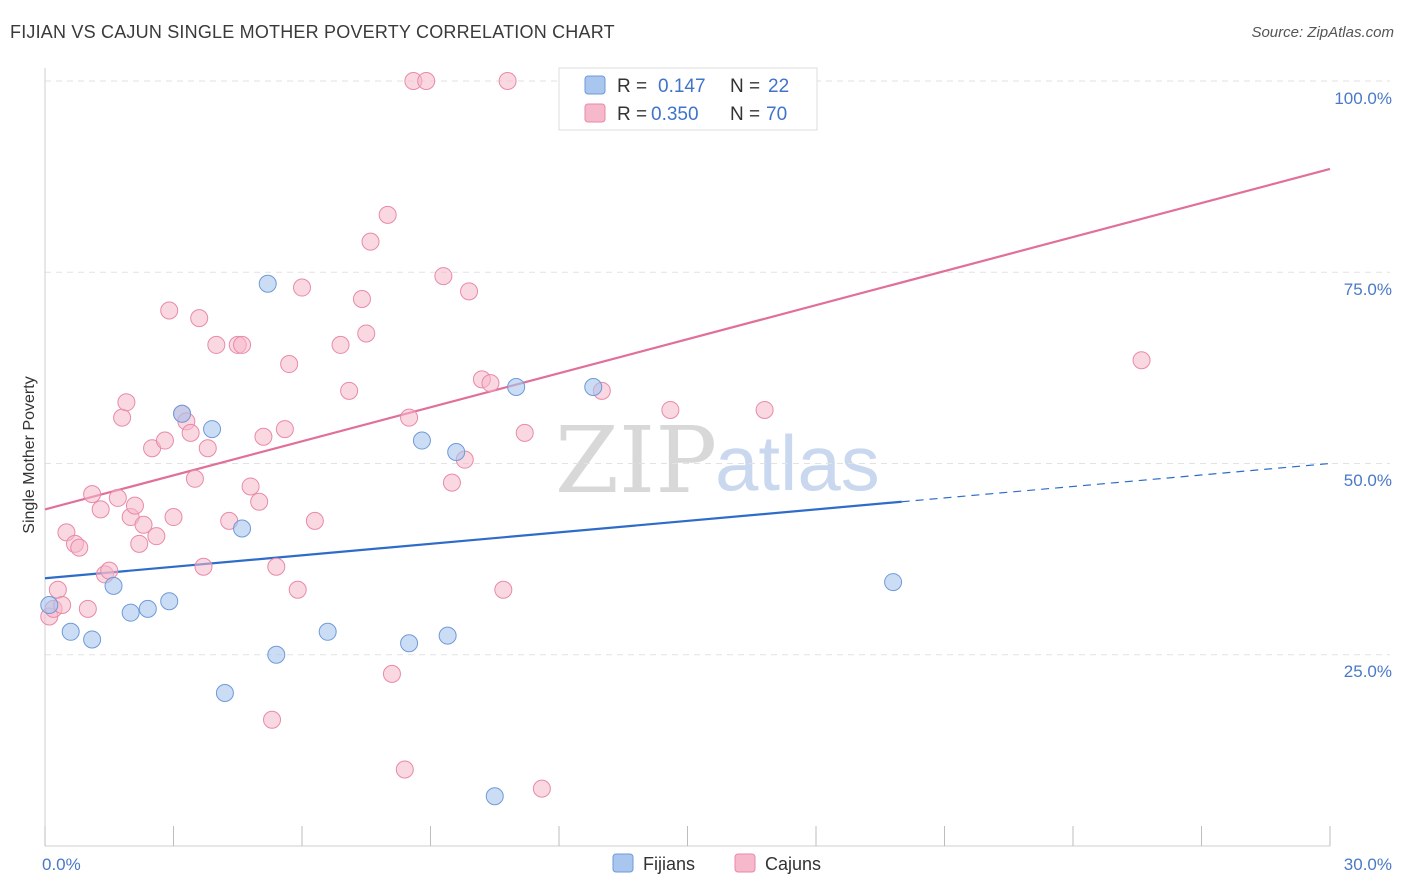  I want to click on x-tick-label: 30.0%, so click(1368, 864).